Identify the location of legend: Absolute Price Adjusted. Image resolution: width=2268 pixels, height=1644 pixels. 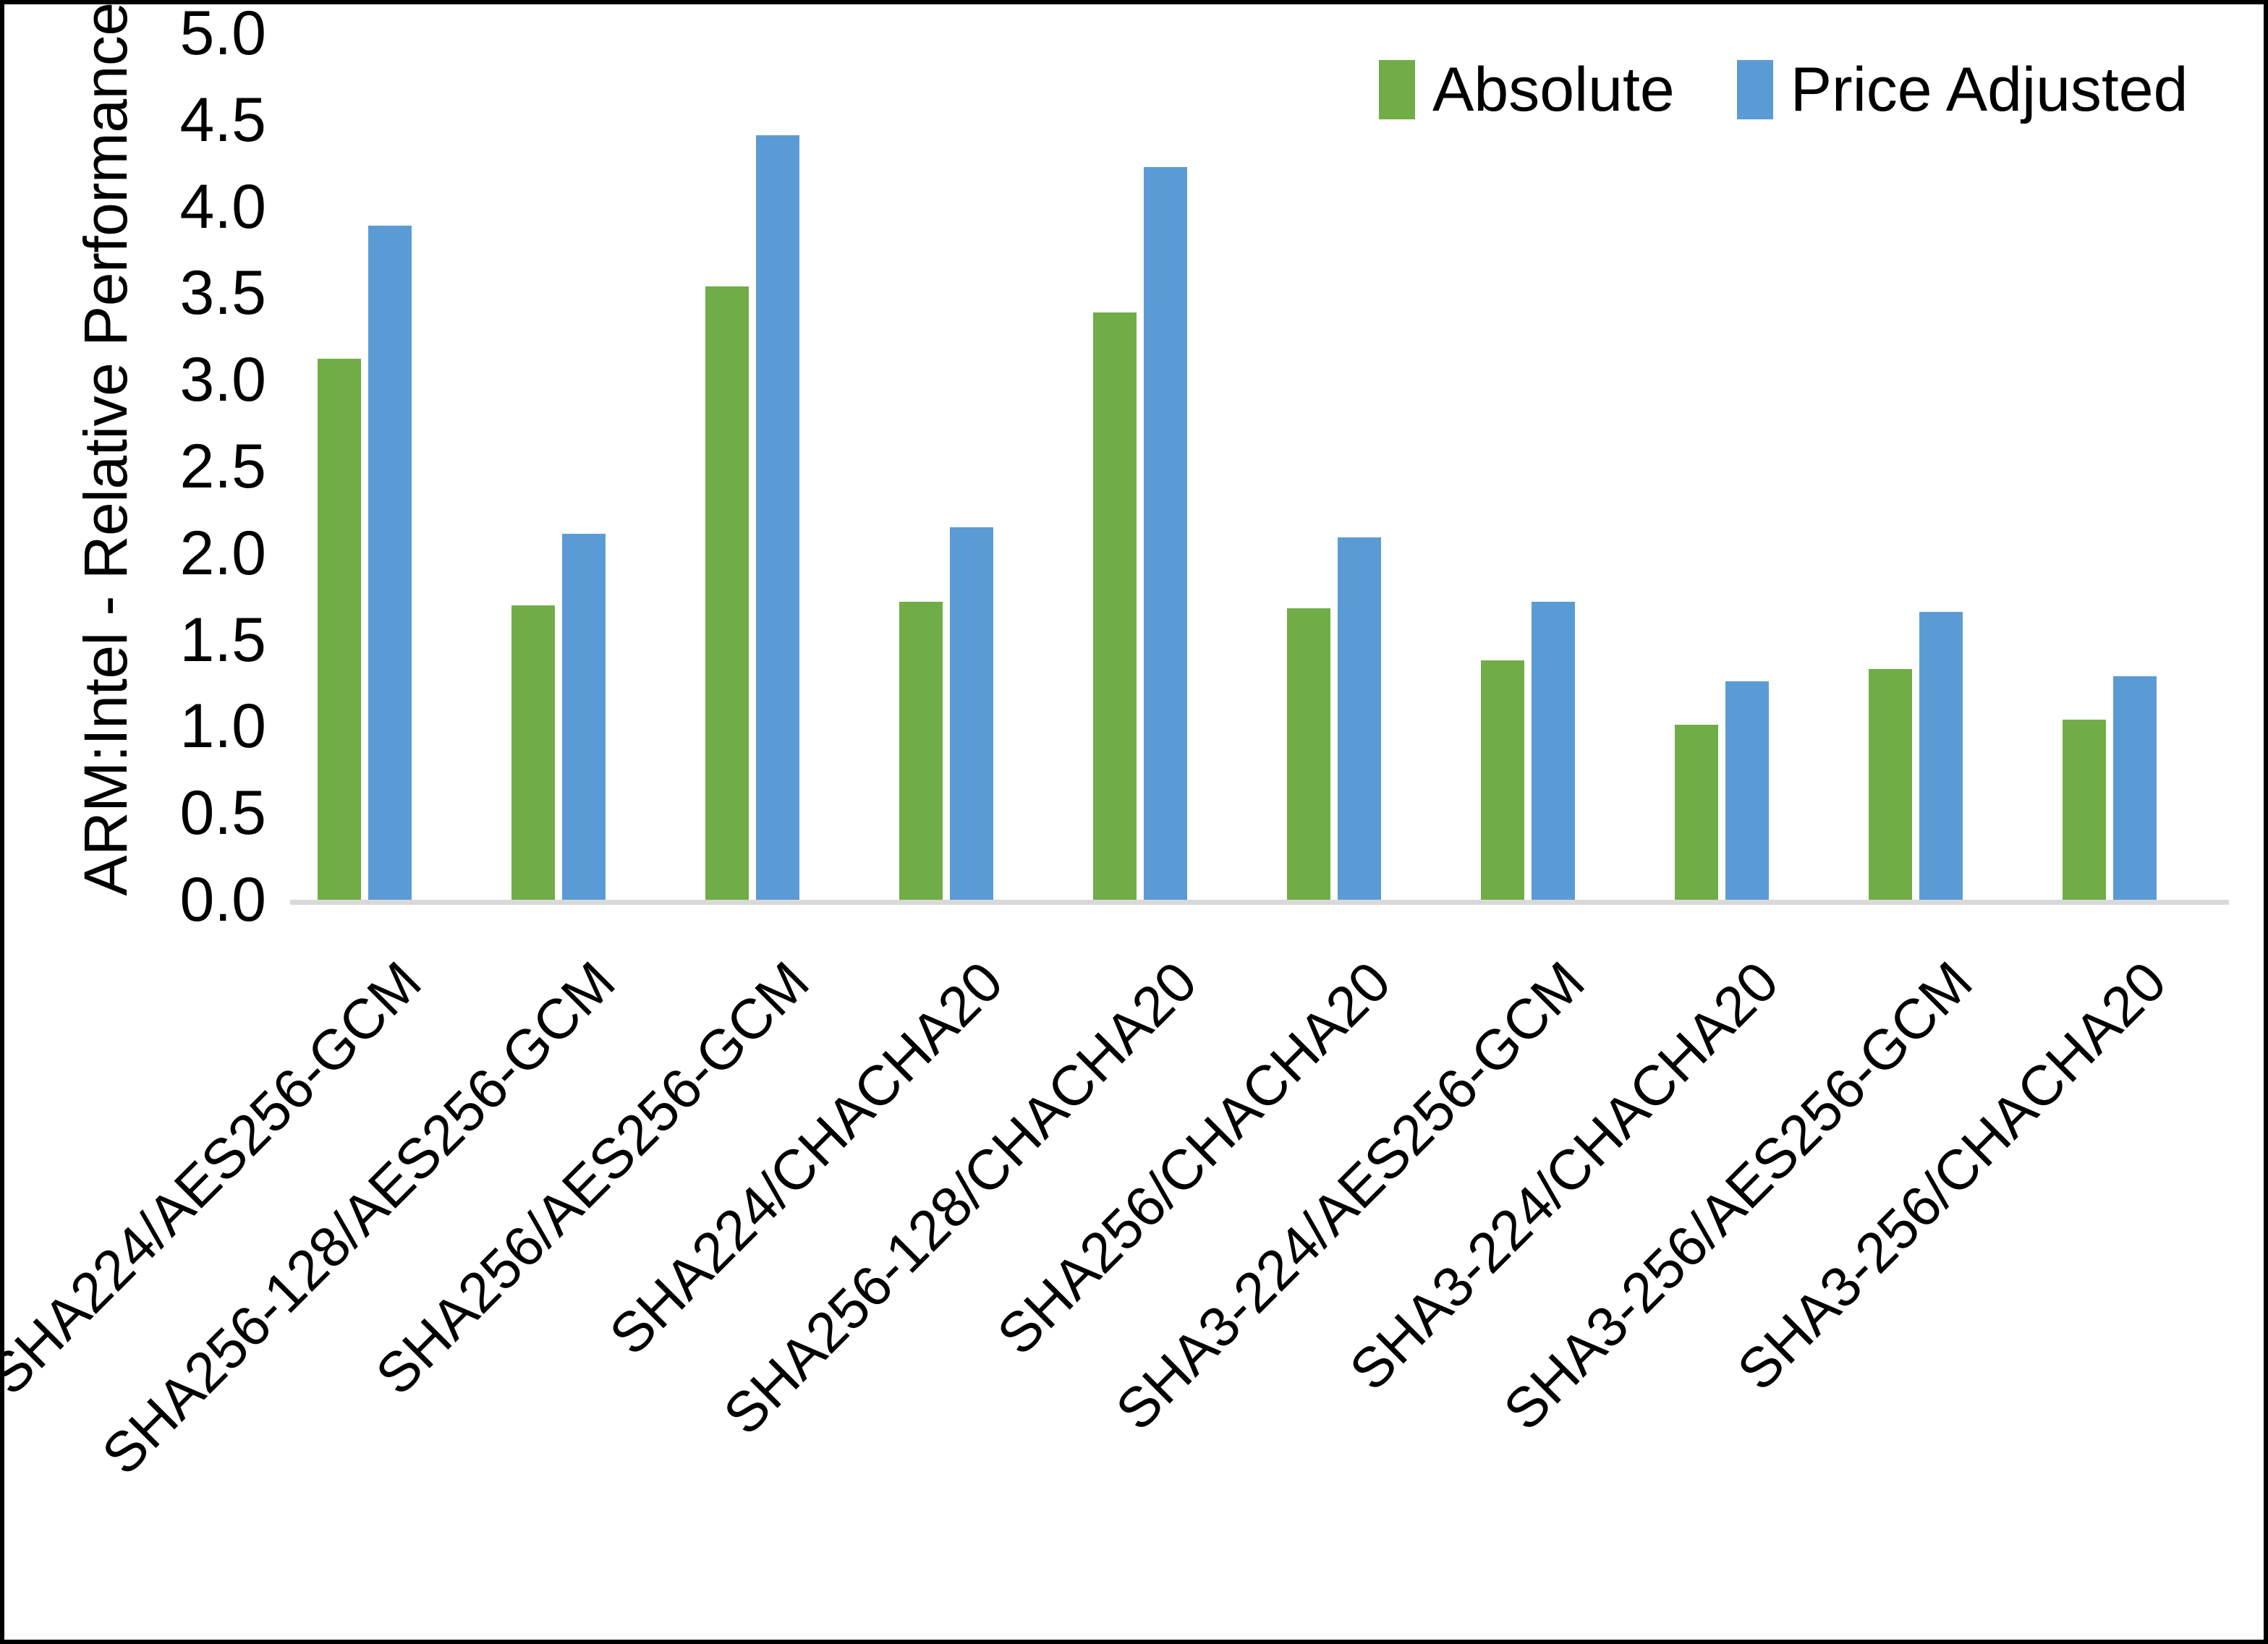
(1783, 90).